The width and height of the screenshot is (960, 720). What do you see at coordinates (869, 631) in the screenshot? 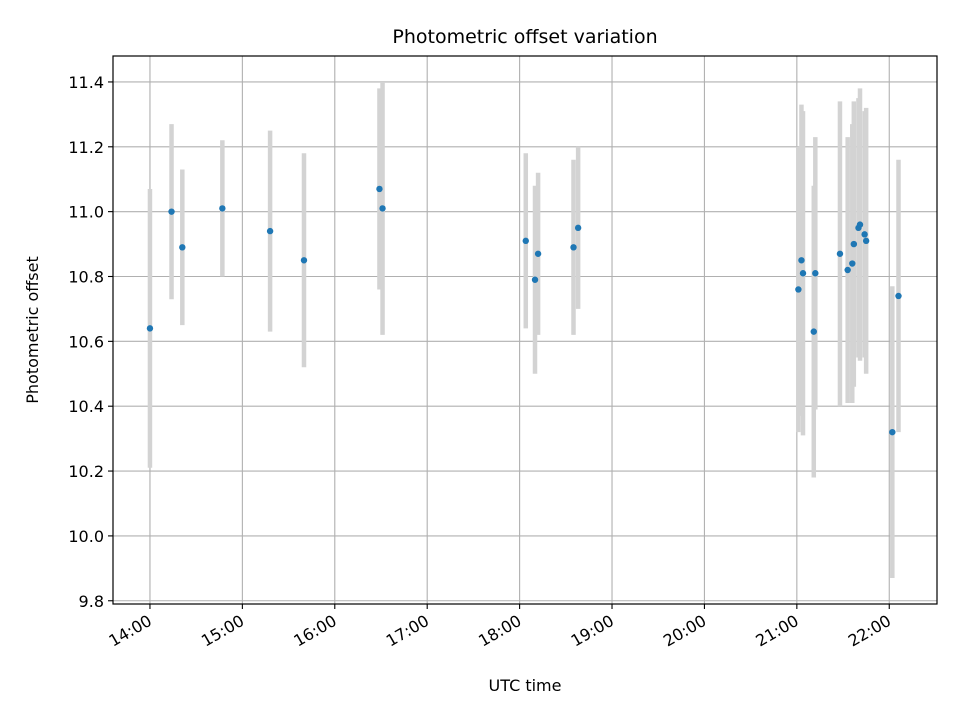
I see `x-tick-label: 22:00` at bounding box center [869, 631].